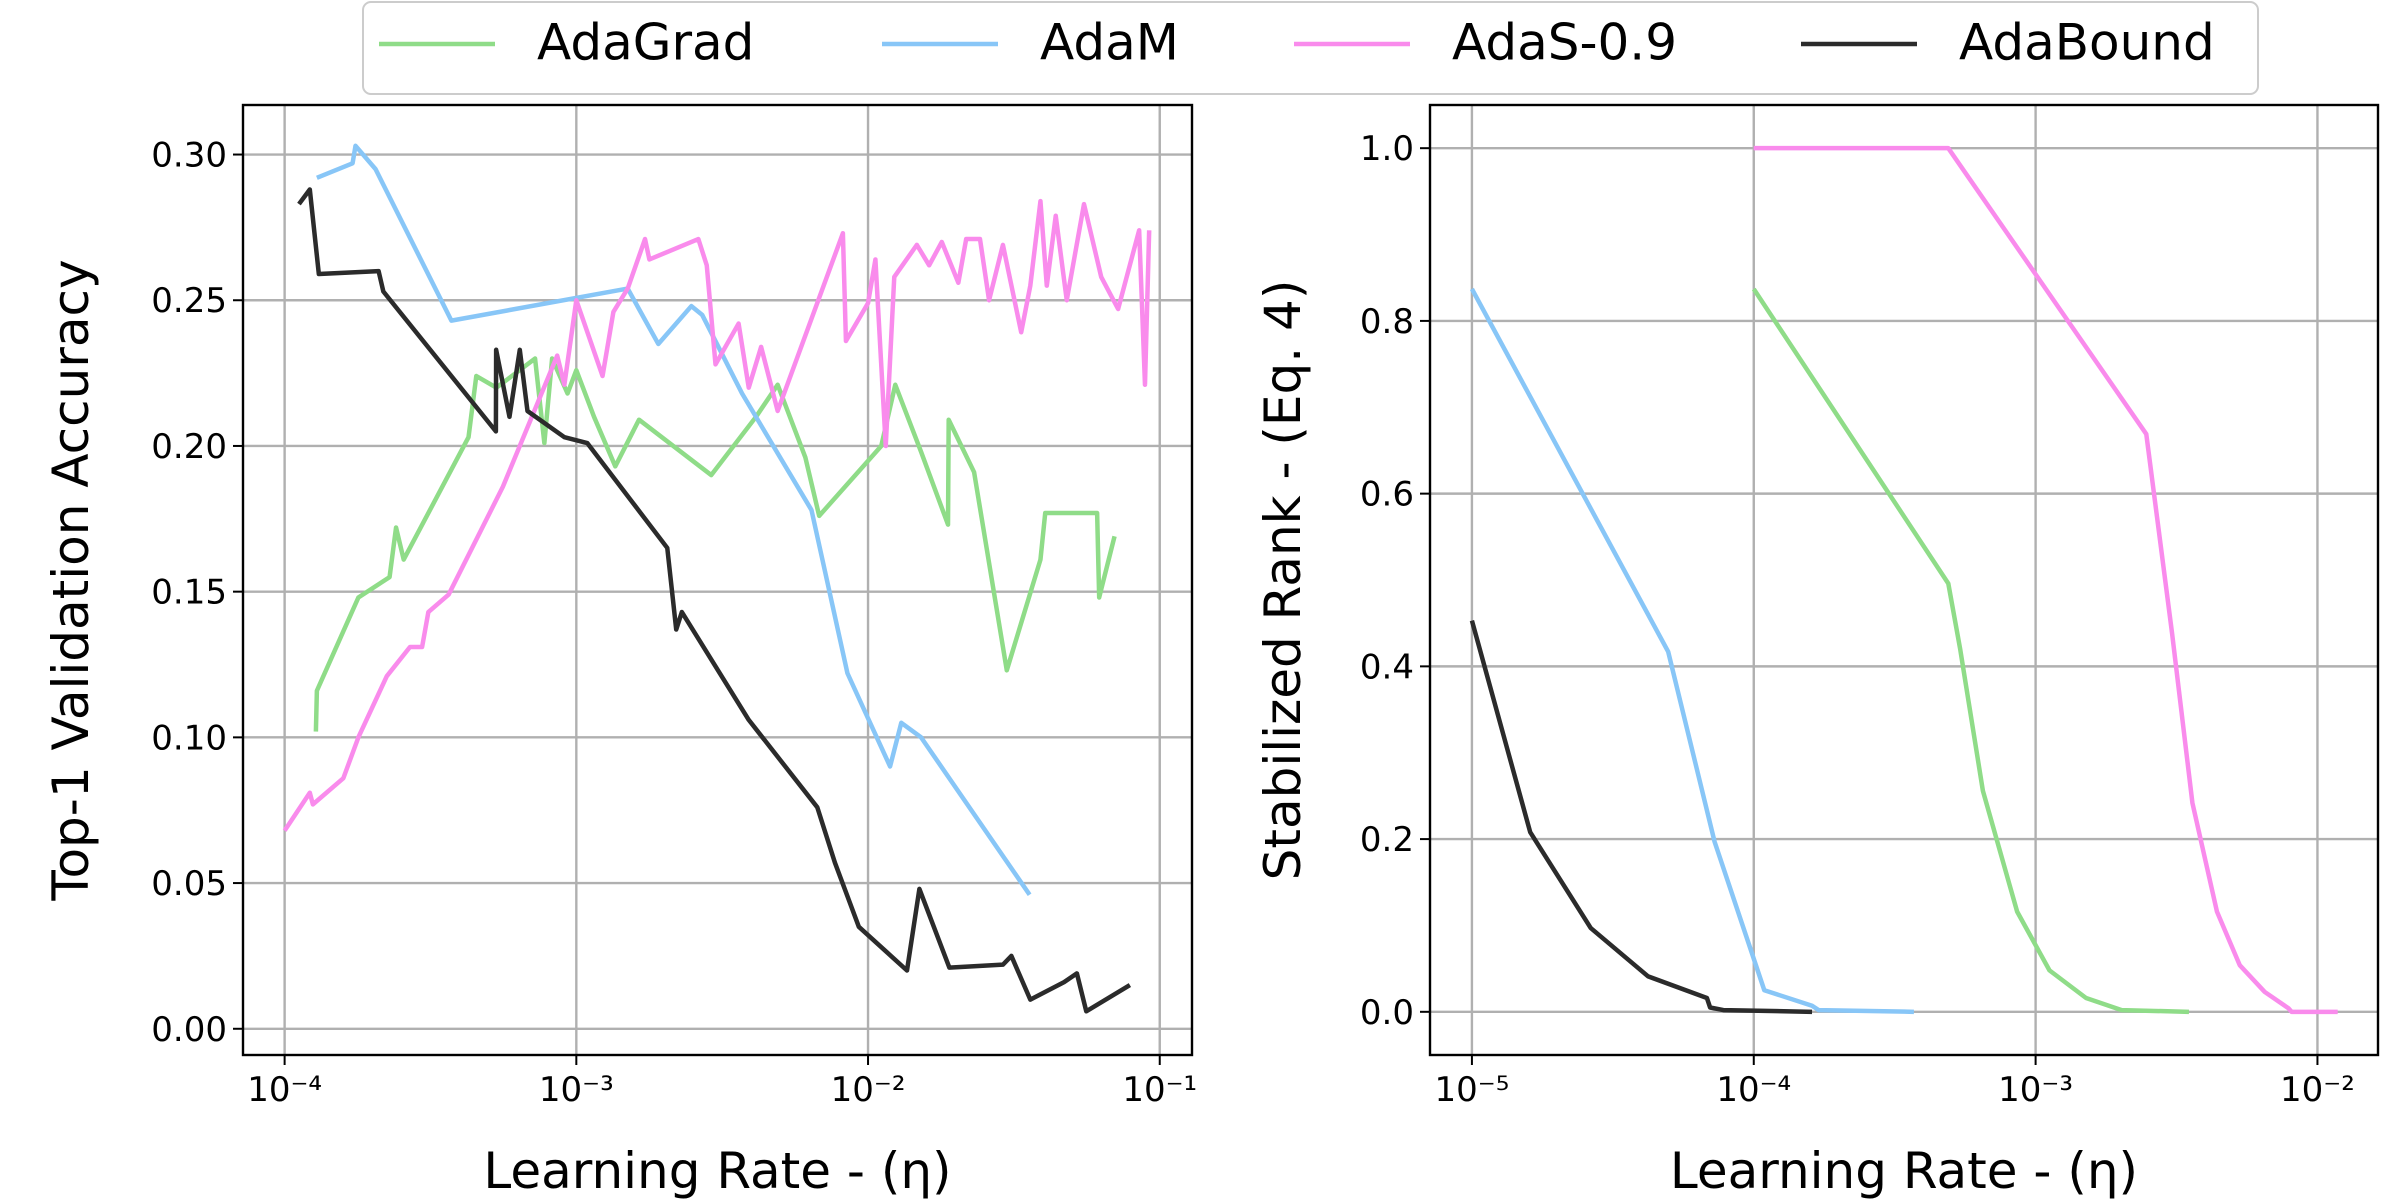  What do you see at coordinates (189, 738) in the screenshot?
I see `y-tick-label: 0.10` at bounding box center [189, 738].